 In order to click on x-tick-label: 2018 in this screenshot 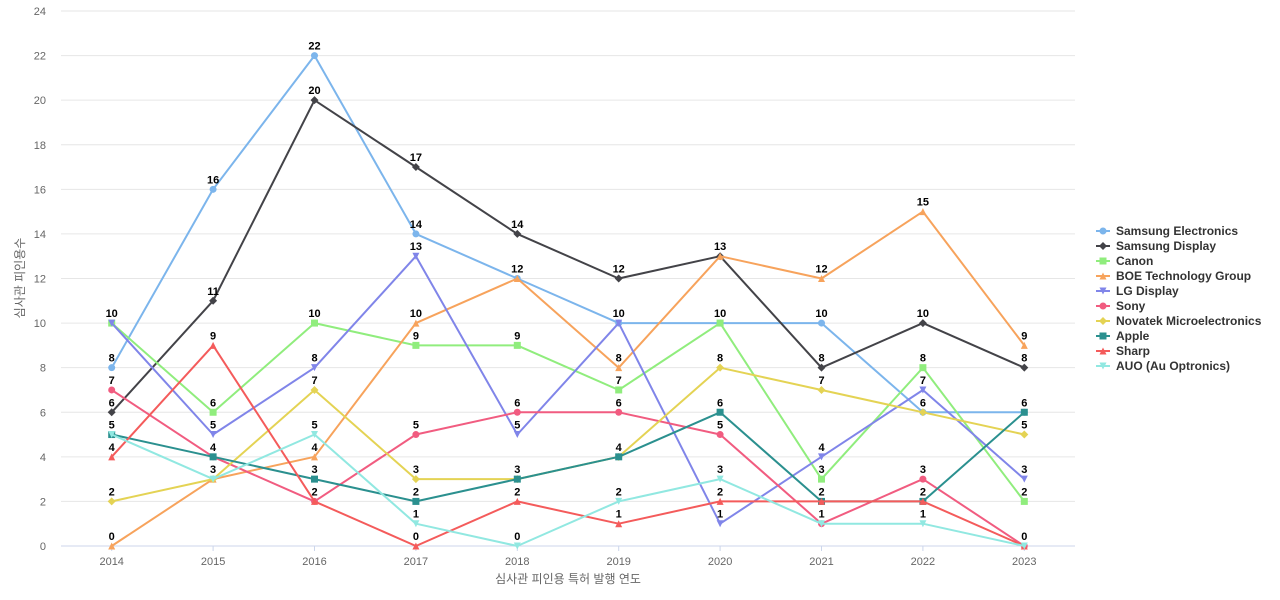, I will do `click(517, 562)`.